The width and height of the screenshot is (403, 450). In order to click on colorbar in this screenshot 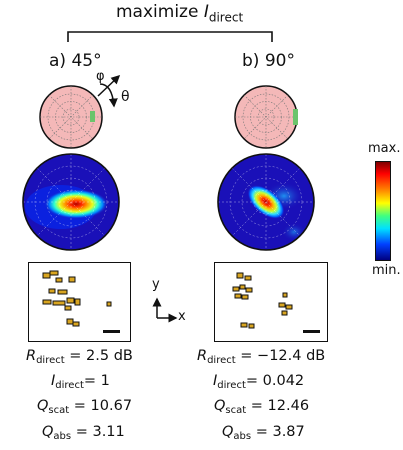, I will do `click(383, 211)`.